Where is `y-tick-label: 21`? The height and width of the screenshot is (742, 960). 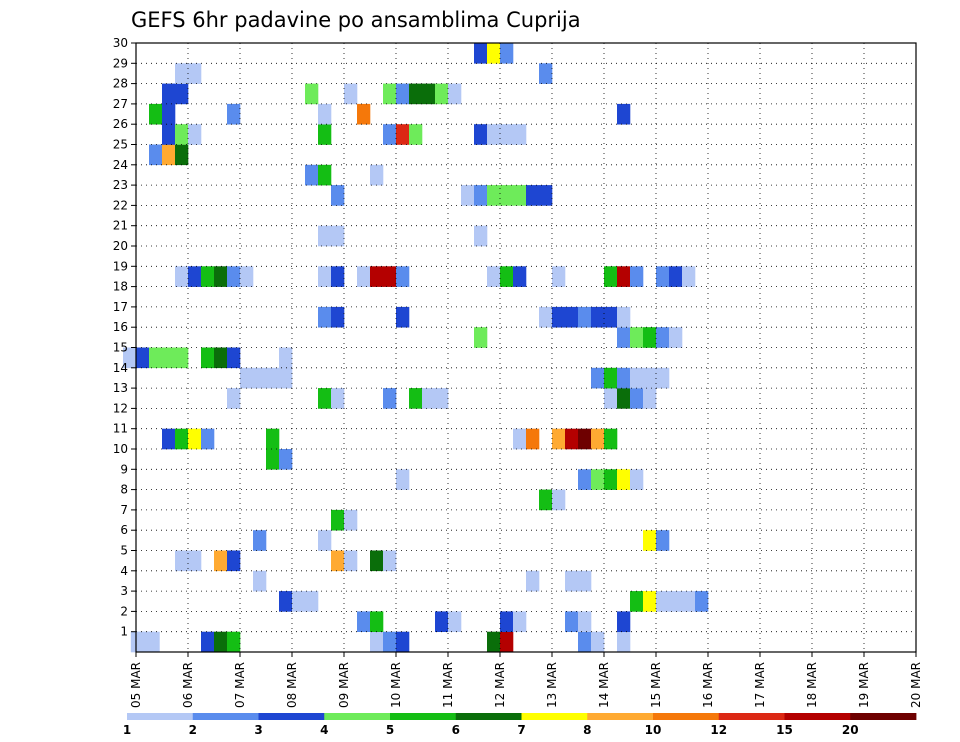
y-tick-label: 21 is located at coordinates (120, 226).